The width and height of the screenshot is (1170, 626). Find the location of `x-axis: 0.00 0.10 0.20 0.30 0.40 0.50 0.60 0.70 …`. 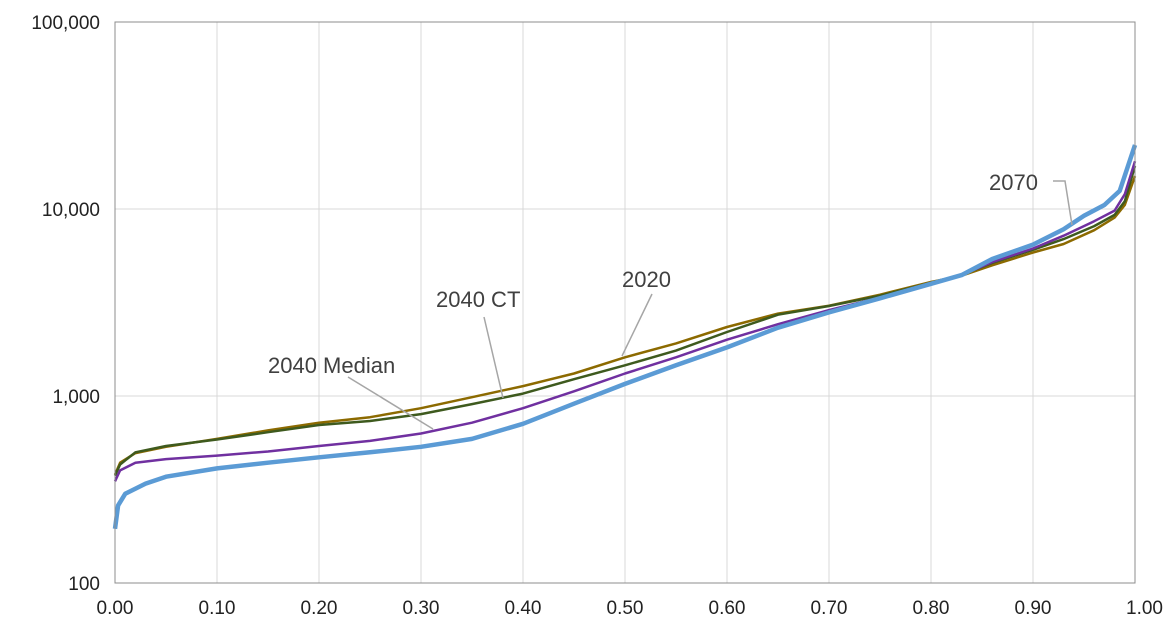

x-axis: 0.00 0.10 0.20 0.30 0.40 0.50 0.60 0.70 … is located at coordinates (630, 608).